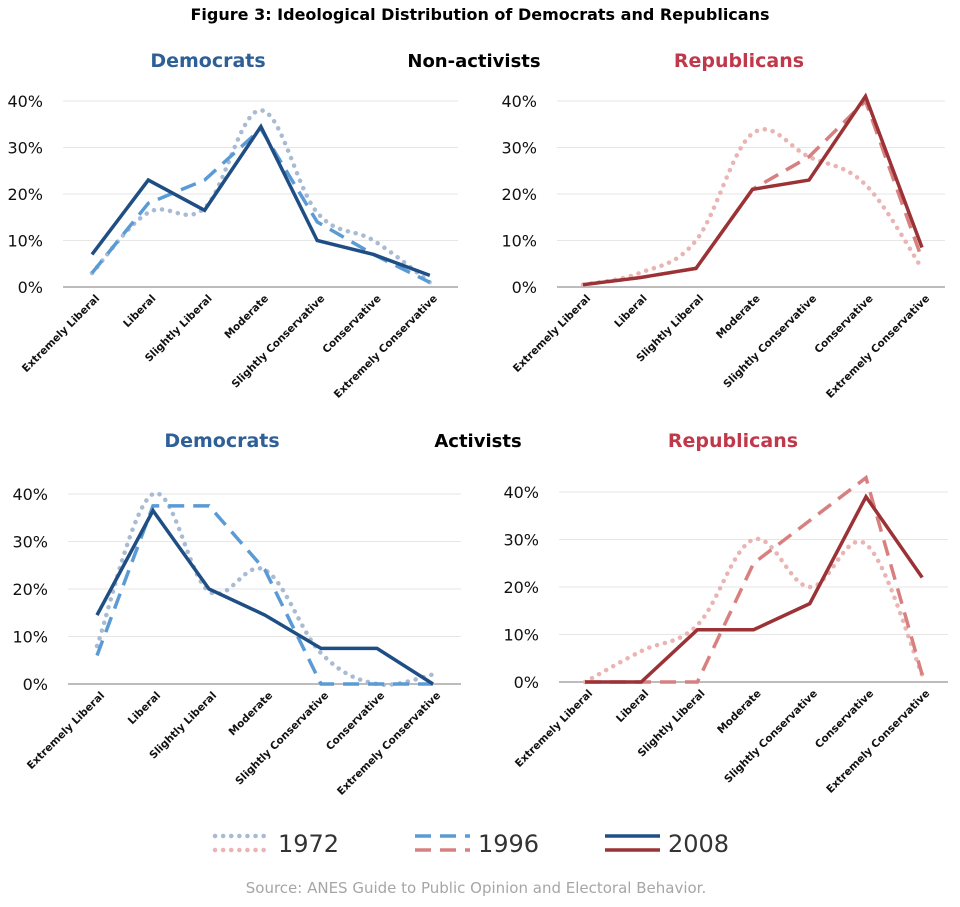 The height and width of the screenshot is (907, 960). Describe the element at coordinates (508, 844) in the screenshot. I see `legend-label: 1996` at that location.